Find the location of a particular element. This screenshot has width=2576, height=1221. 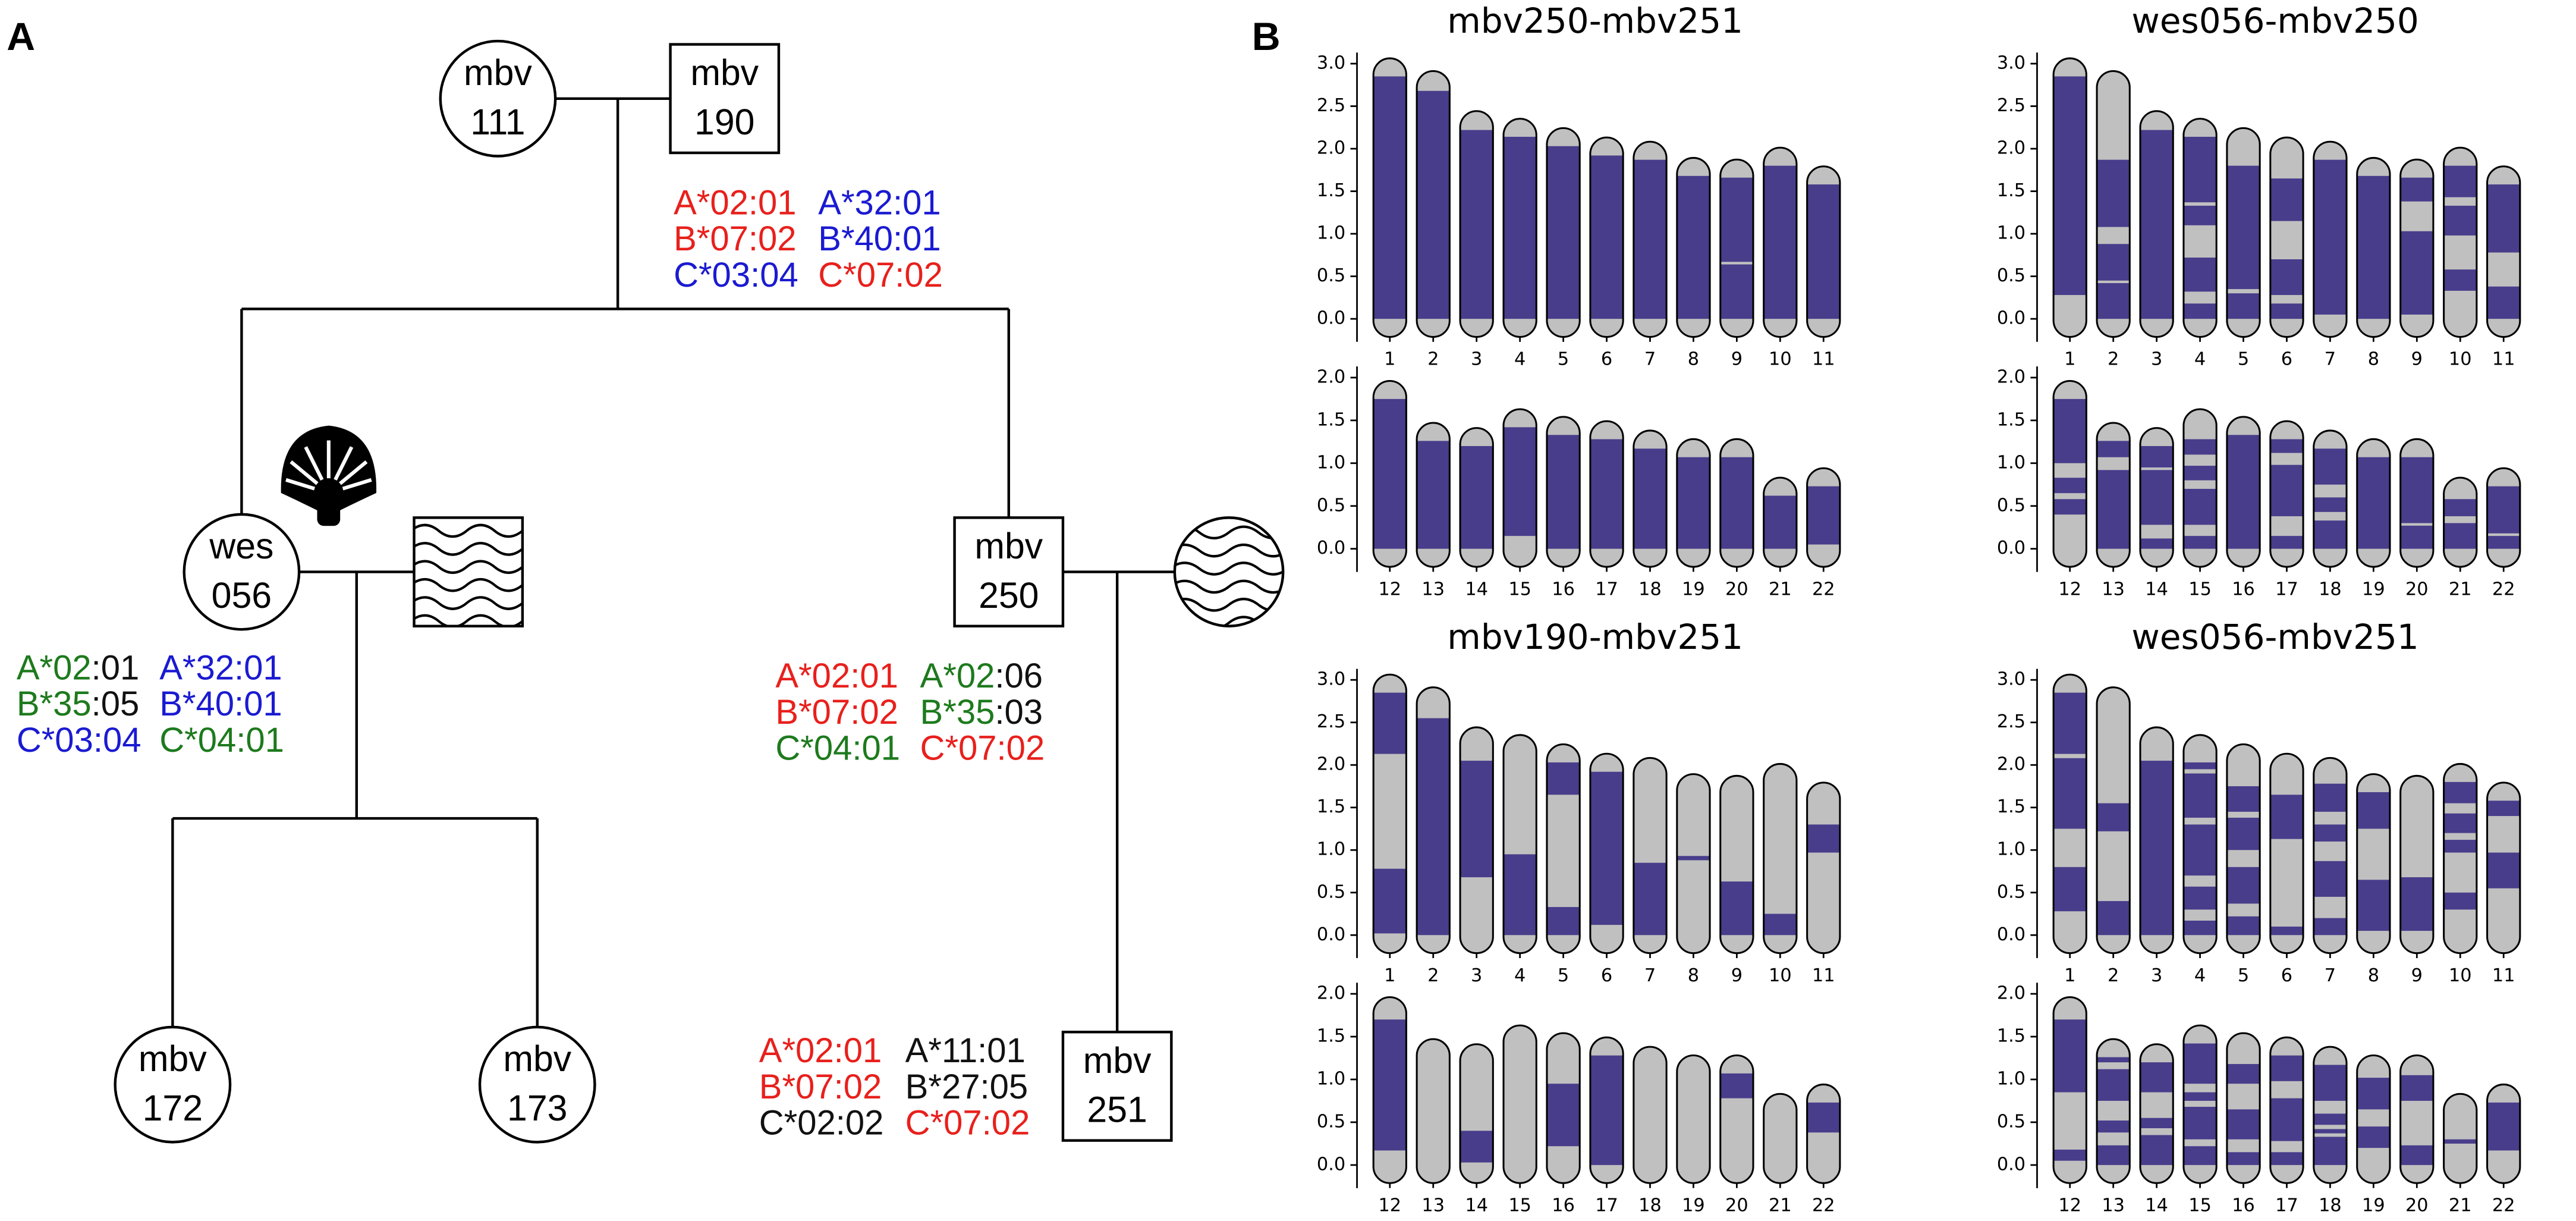

female-node is located at coordinates (242, 572).